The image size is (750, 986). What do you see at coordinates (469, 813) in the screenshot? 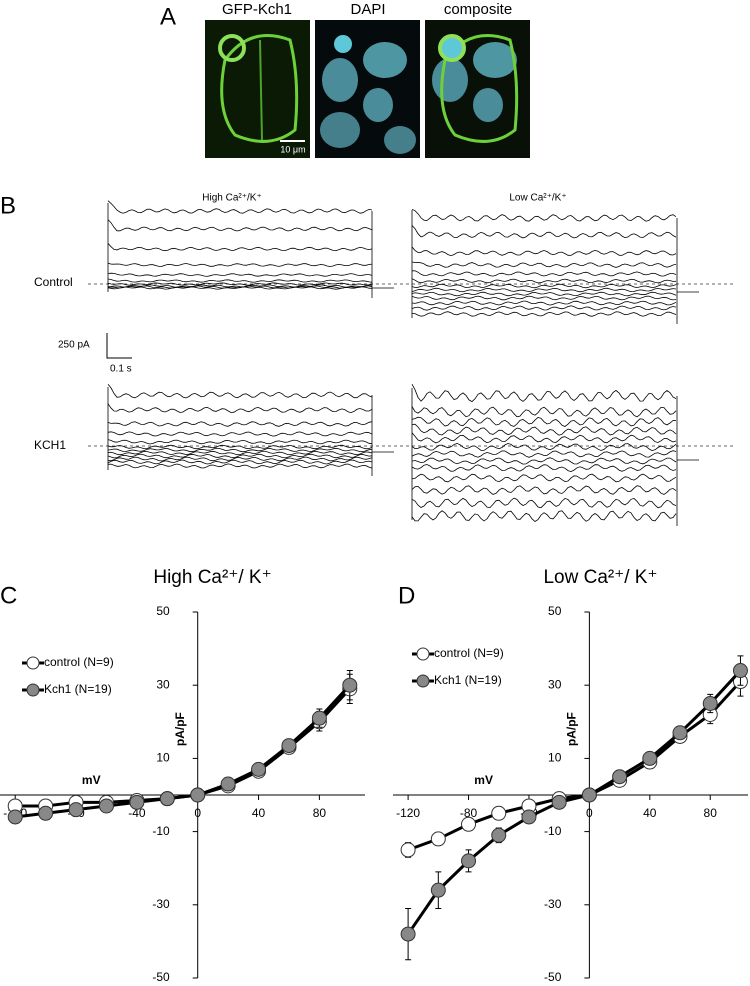
I see `x-tick-label: -80` at bounding box center [469, 813].